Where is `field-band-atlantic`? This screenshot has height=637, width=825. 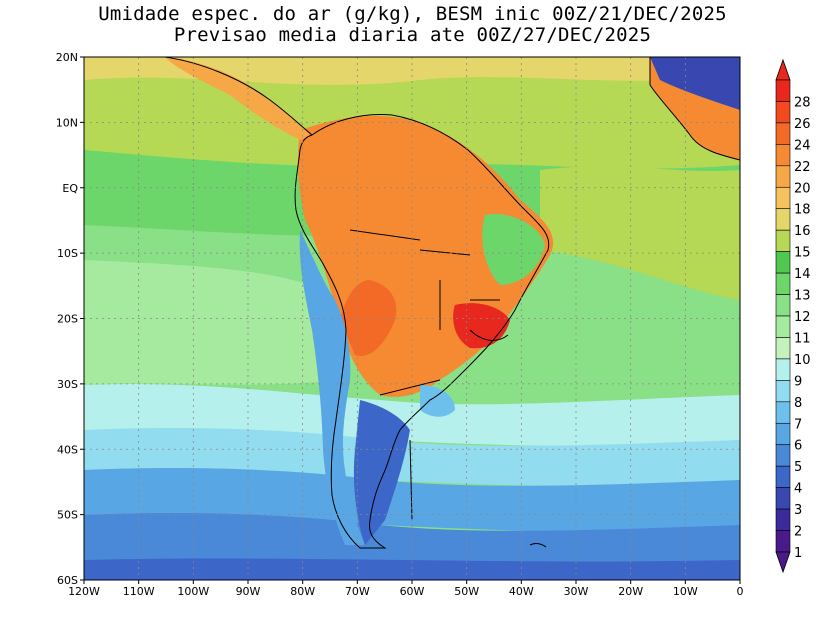
field-band-atlantic is located at coordinates (640, 233).